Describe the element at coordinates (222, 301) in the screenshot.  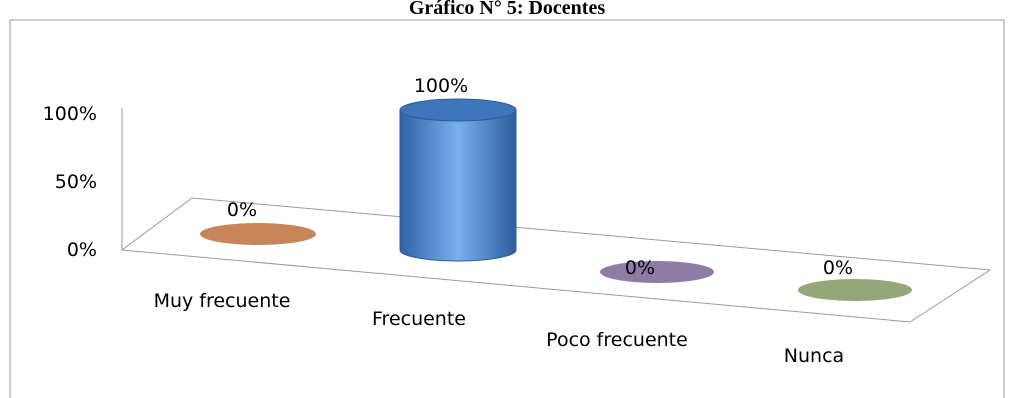
I see `x-category-label: Muy frecuente` at that location.